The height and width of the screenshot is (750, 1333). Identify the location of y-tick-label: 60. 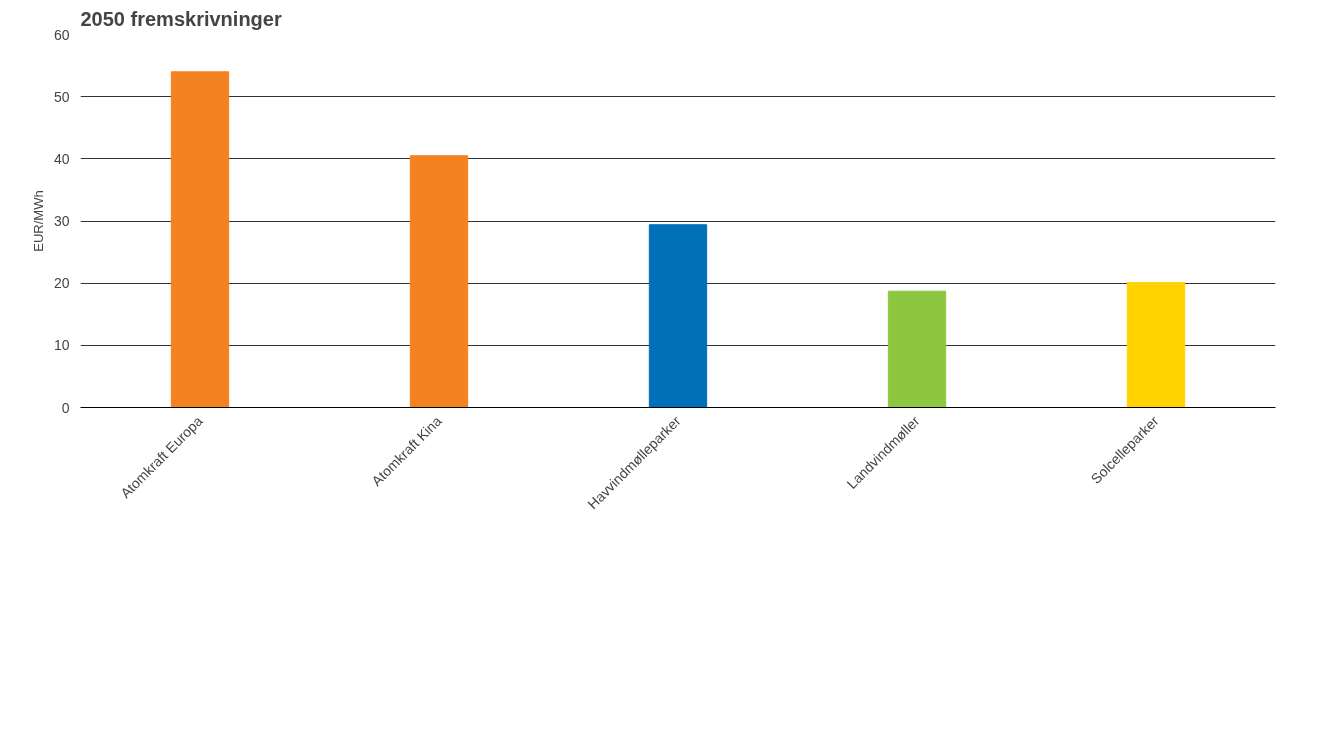
(61, 34).